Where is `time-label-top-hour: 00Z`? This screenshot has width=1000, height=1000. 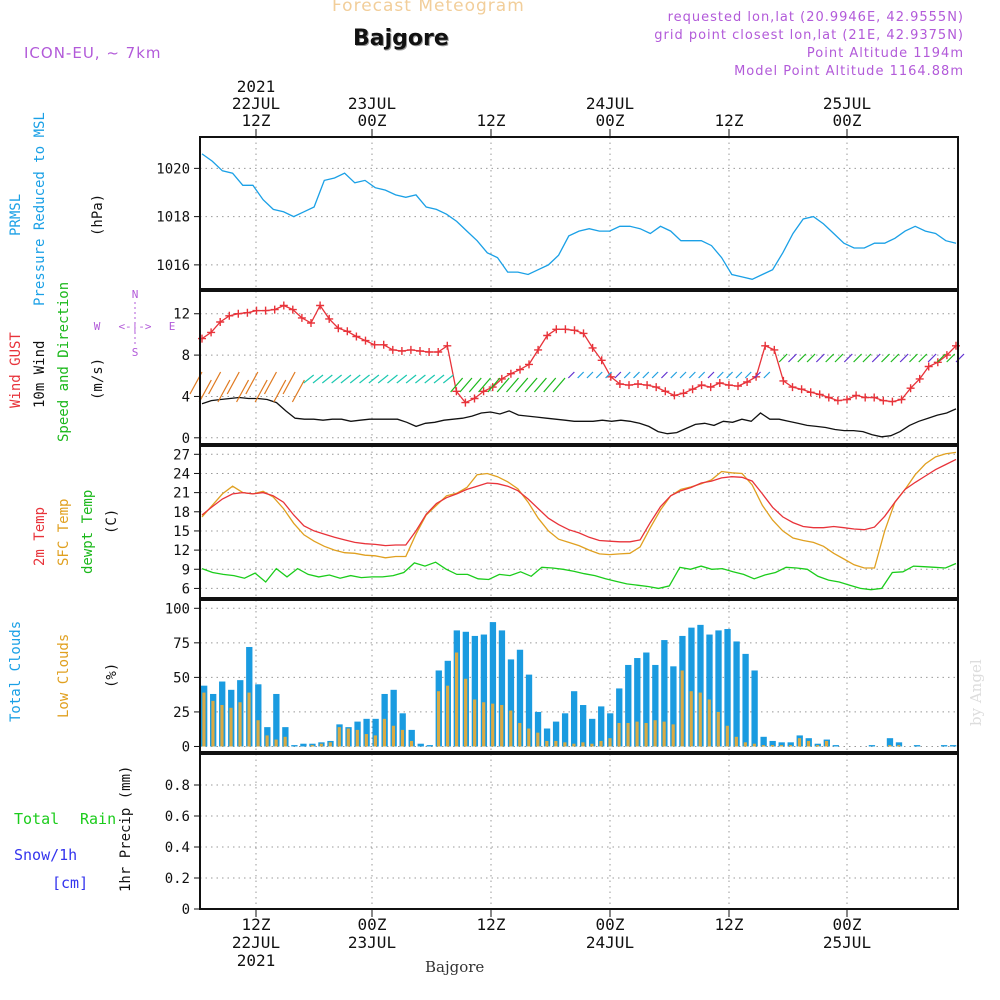 time-label-top-hour: 00Z is located at coordinates (610, 120).